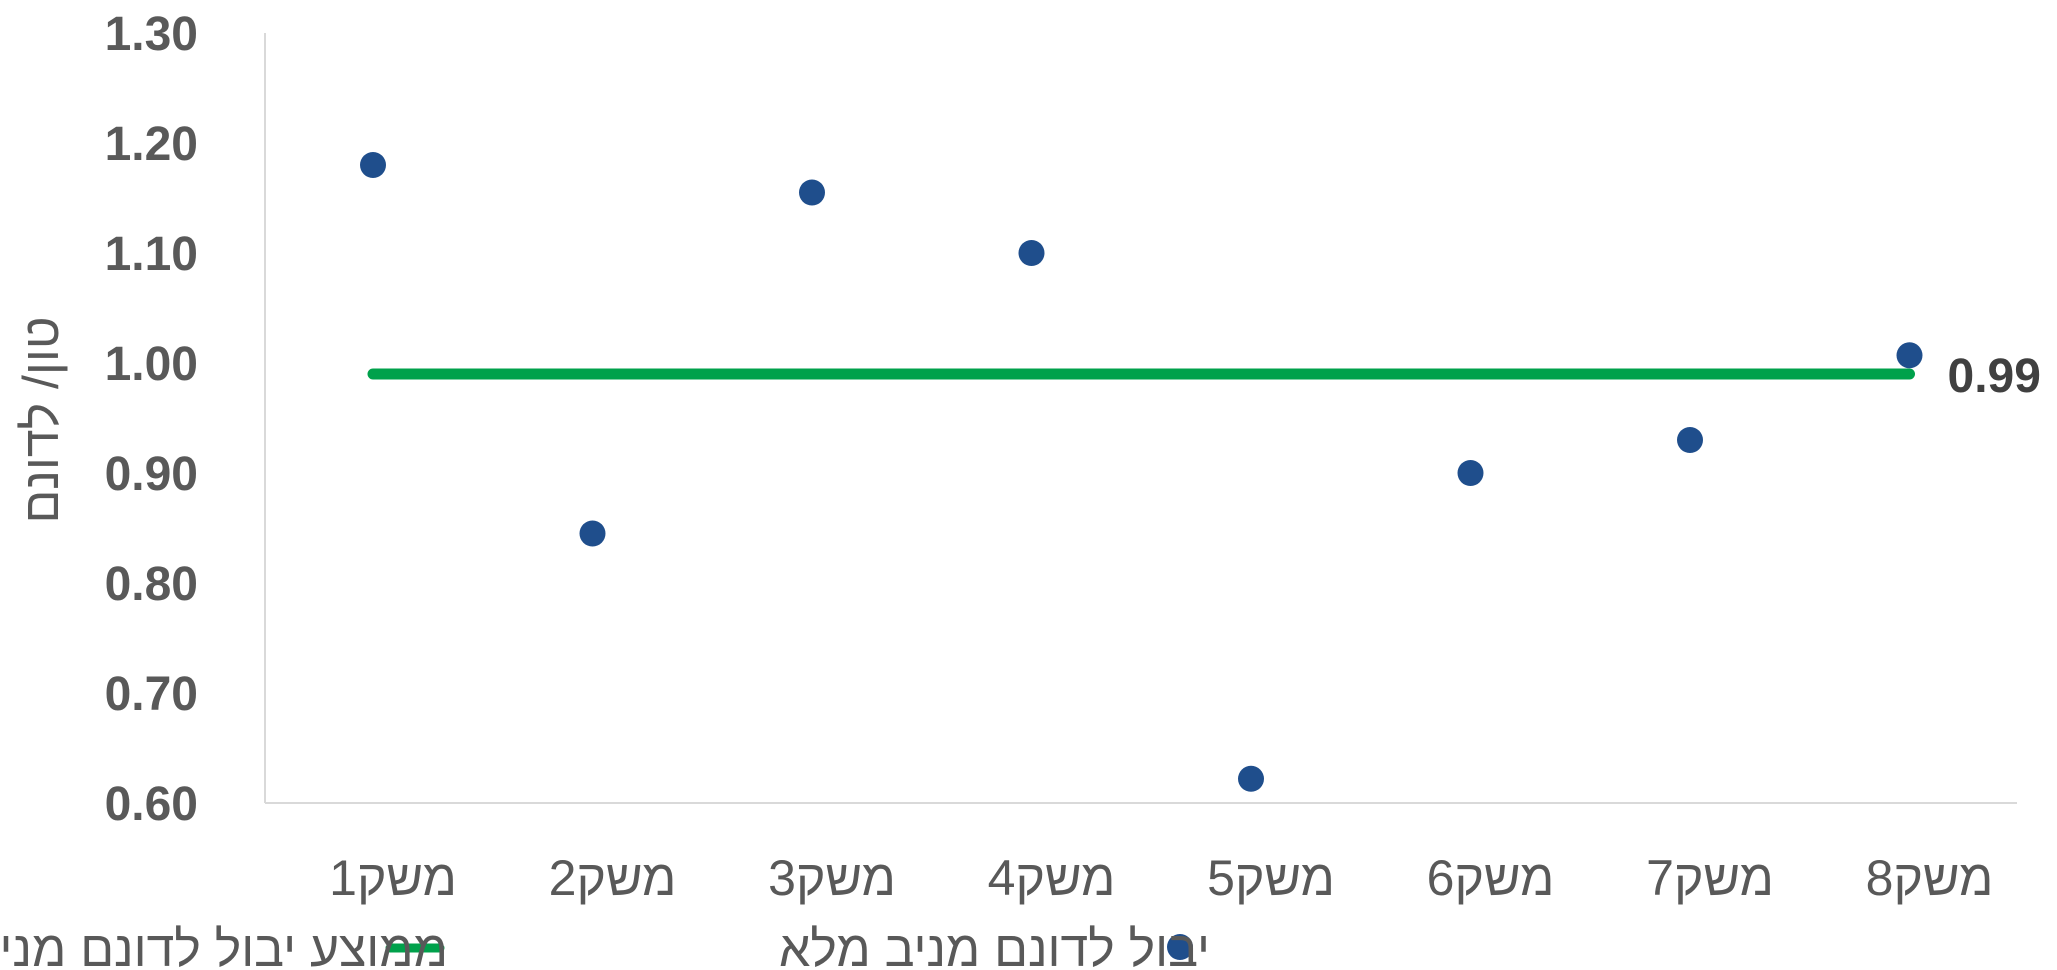  I want to click on y-tick-label: 1.30, so click(151, 34).